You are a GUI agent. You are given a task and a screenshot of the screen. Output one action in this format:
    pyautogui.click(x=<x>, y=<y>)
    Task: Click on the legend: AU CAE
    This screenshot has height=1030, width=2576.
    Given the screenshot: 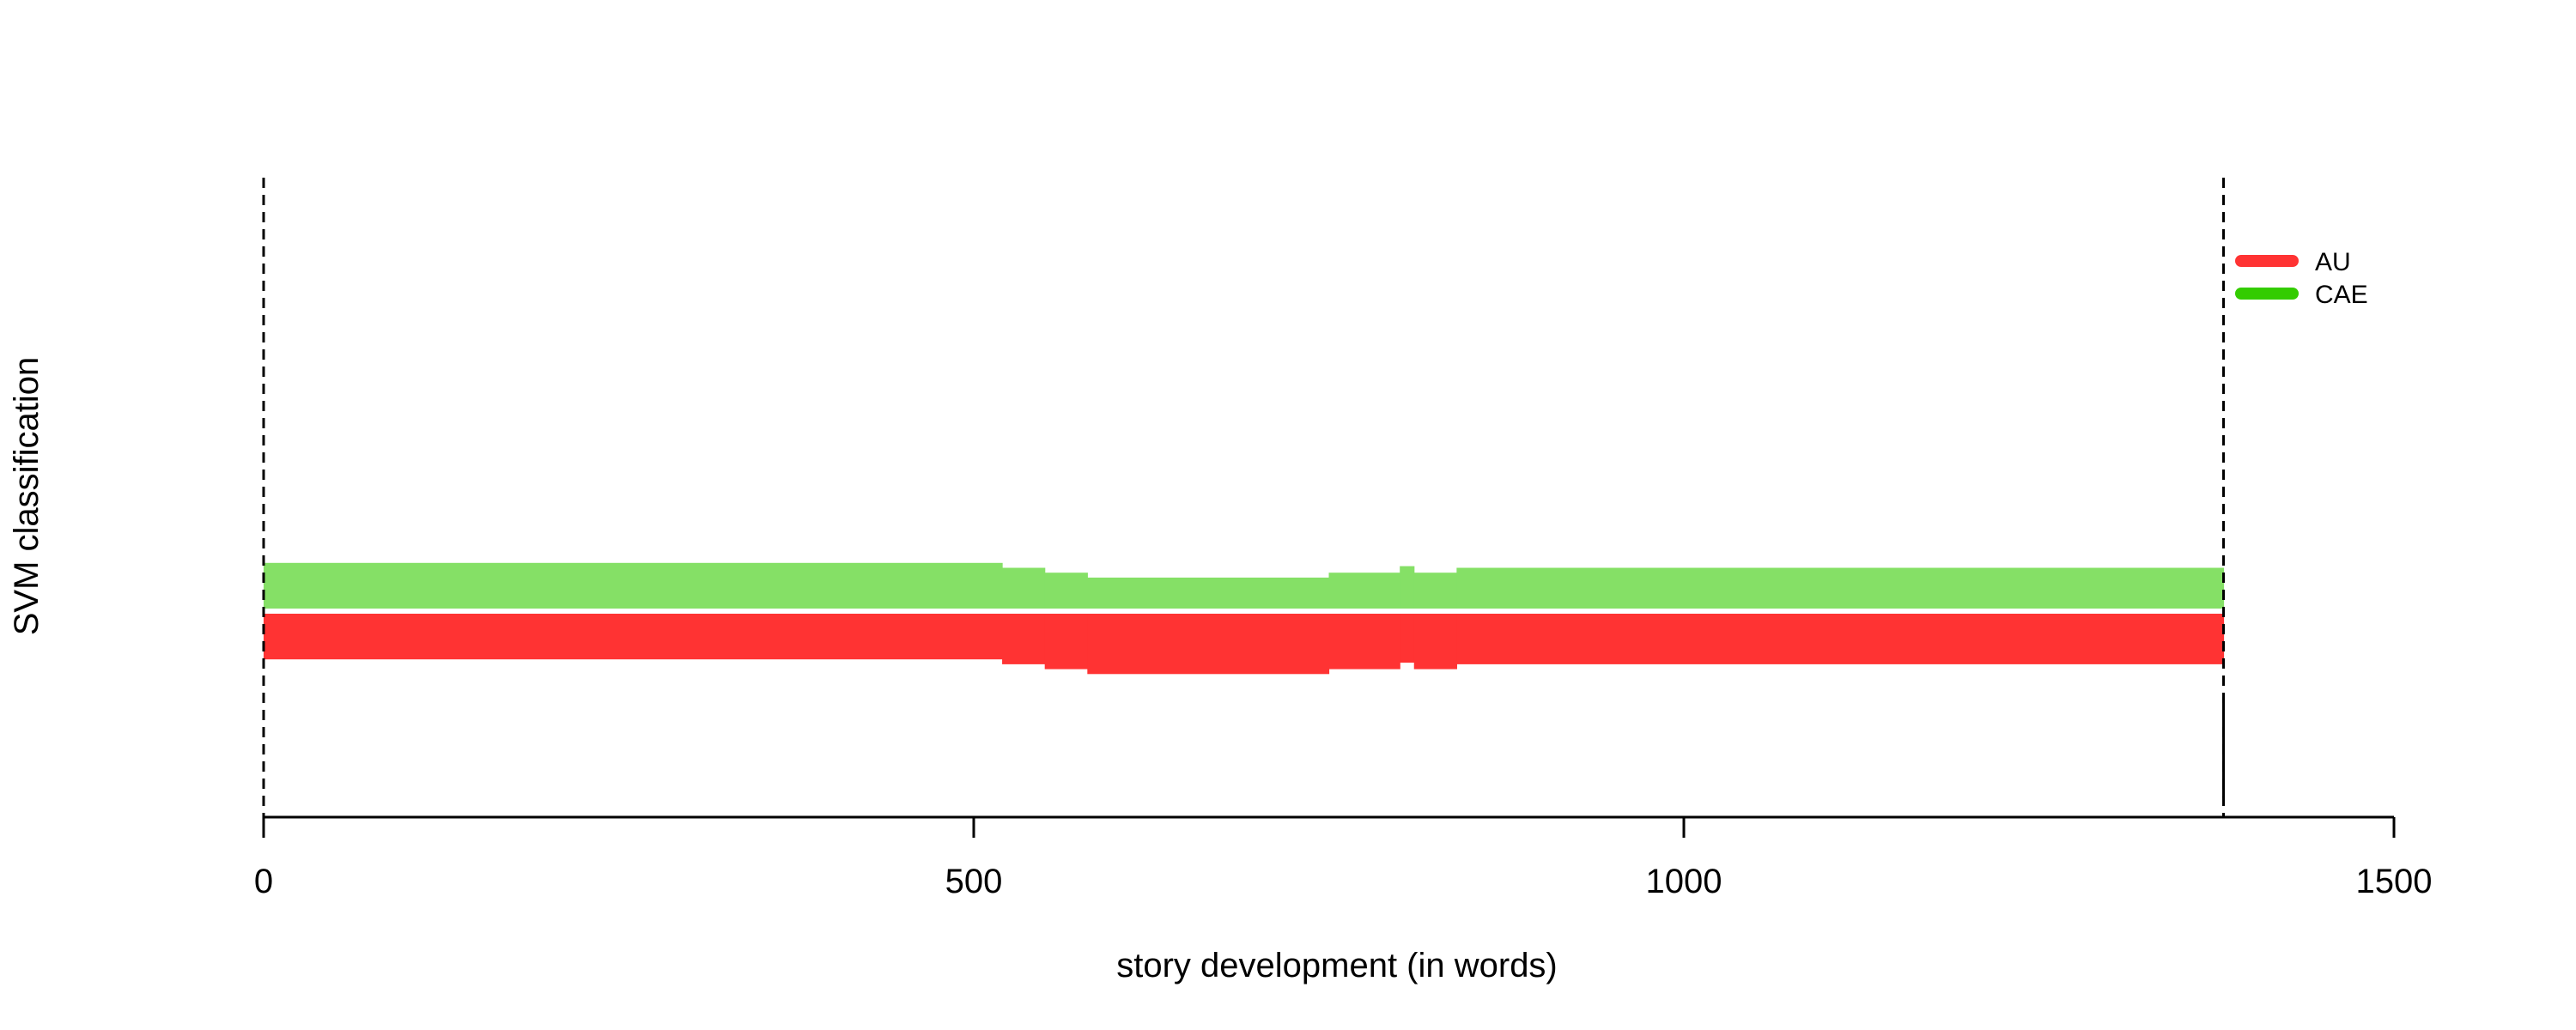 What is the action you would take?
    pyautogui.click(x=2304, y=278)
    